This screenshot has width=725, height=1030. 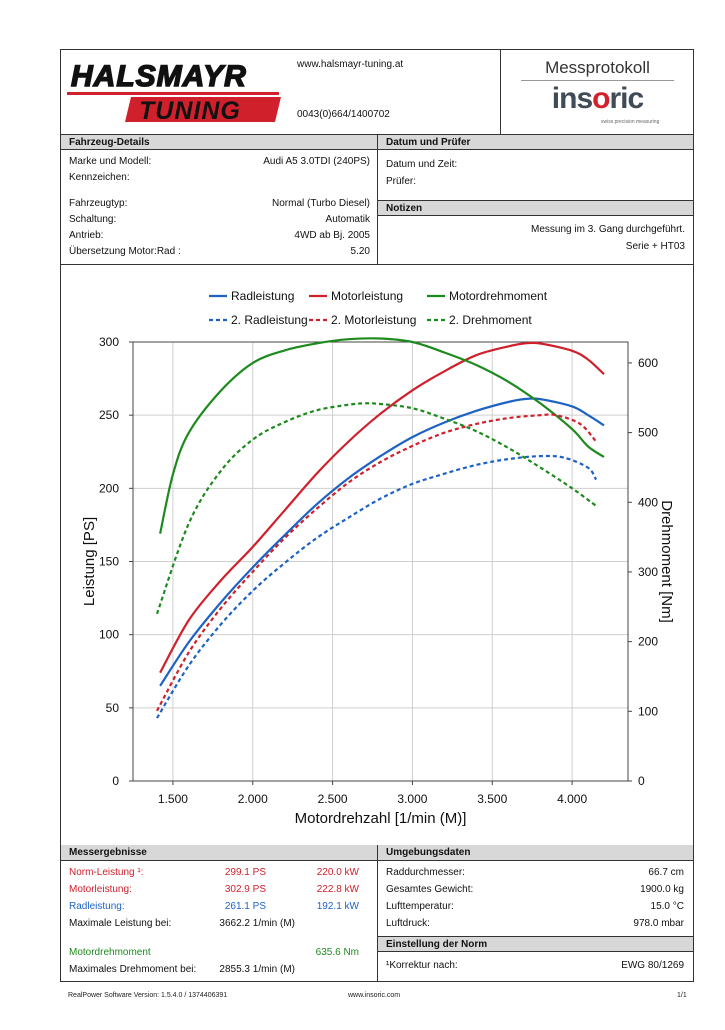 What do you see at coordinates (337, 952) in the screenshot?
I see `torque-value: 635.6 Nm` at bounding box center [337, 952].